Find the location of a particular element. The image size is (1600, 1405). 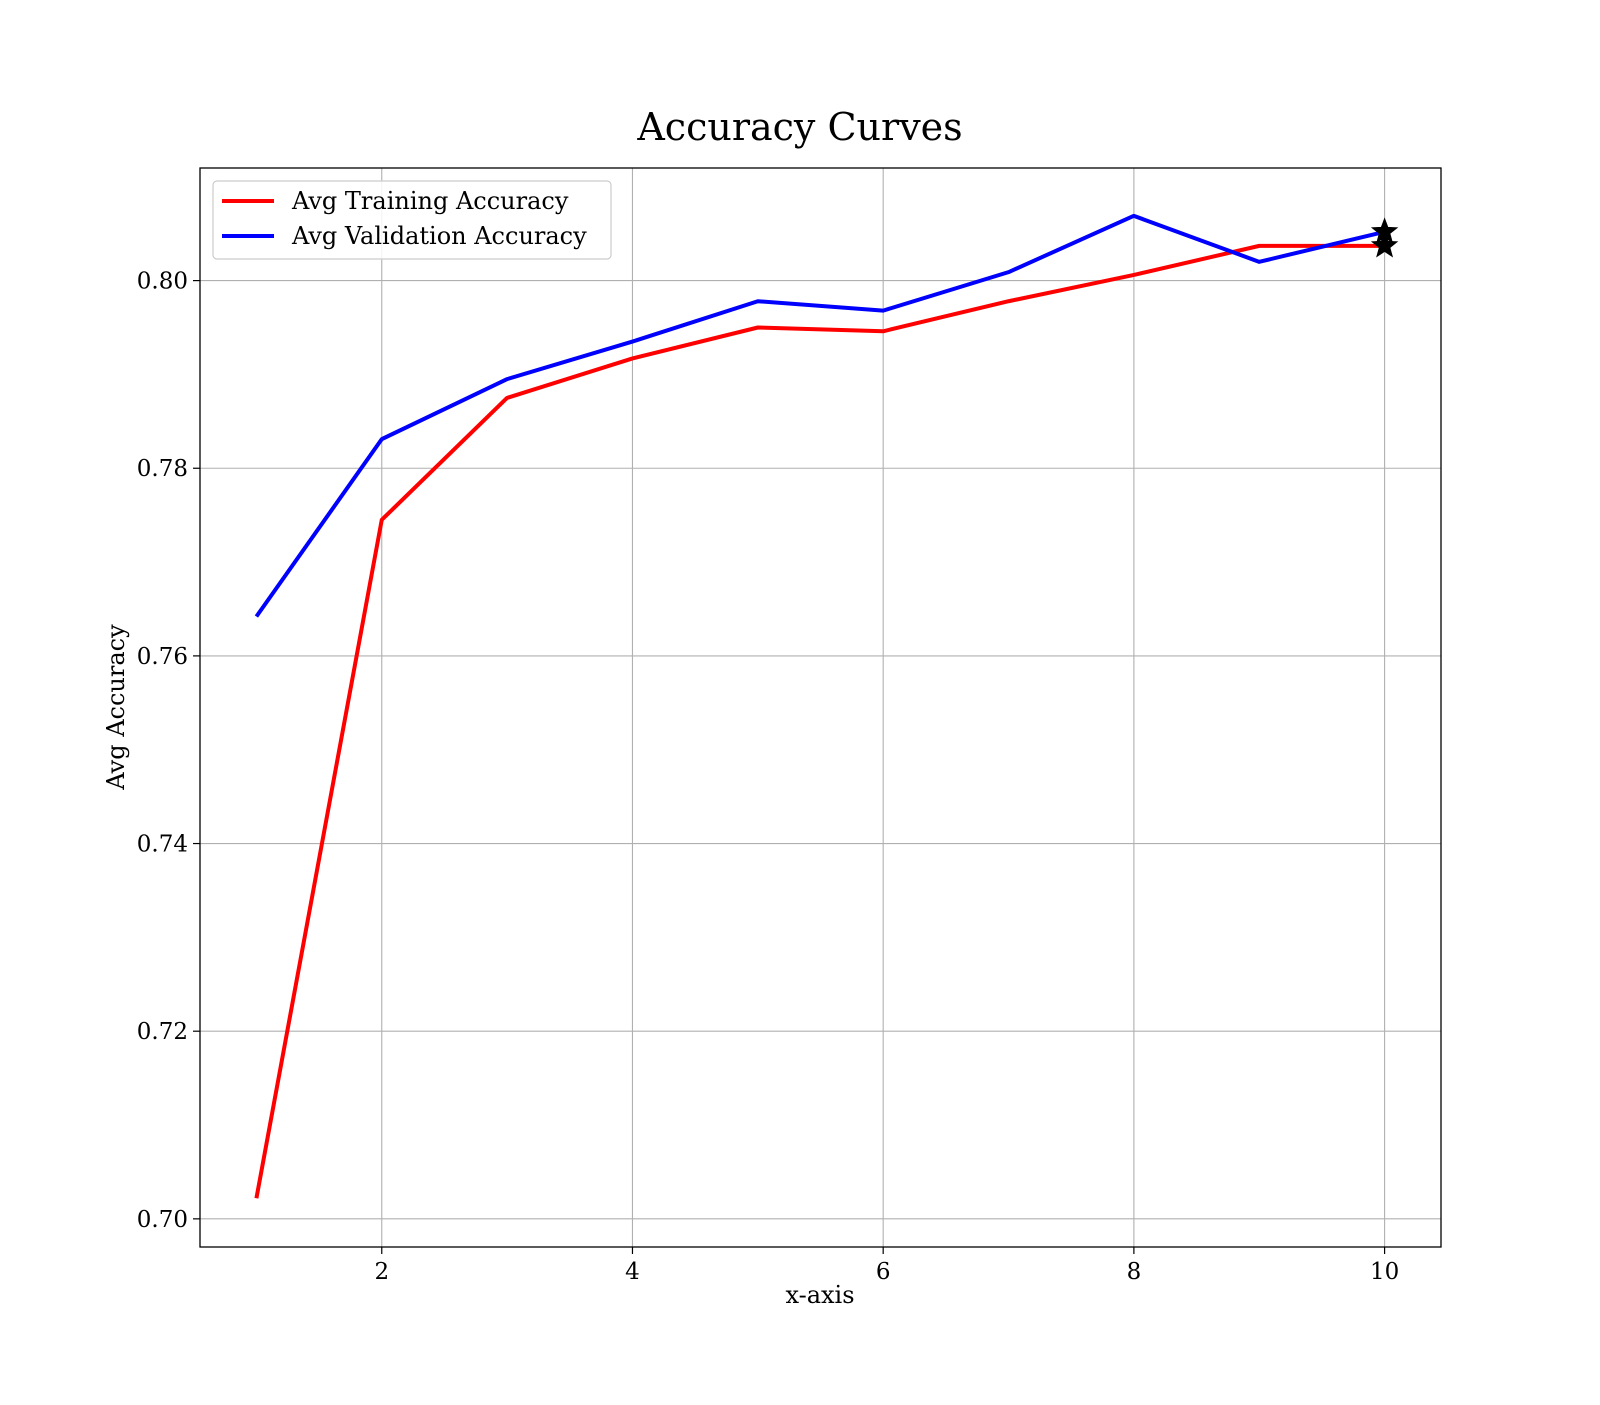

x-tick-label: 2 is located at coordinates (381, 1272).